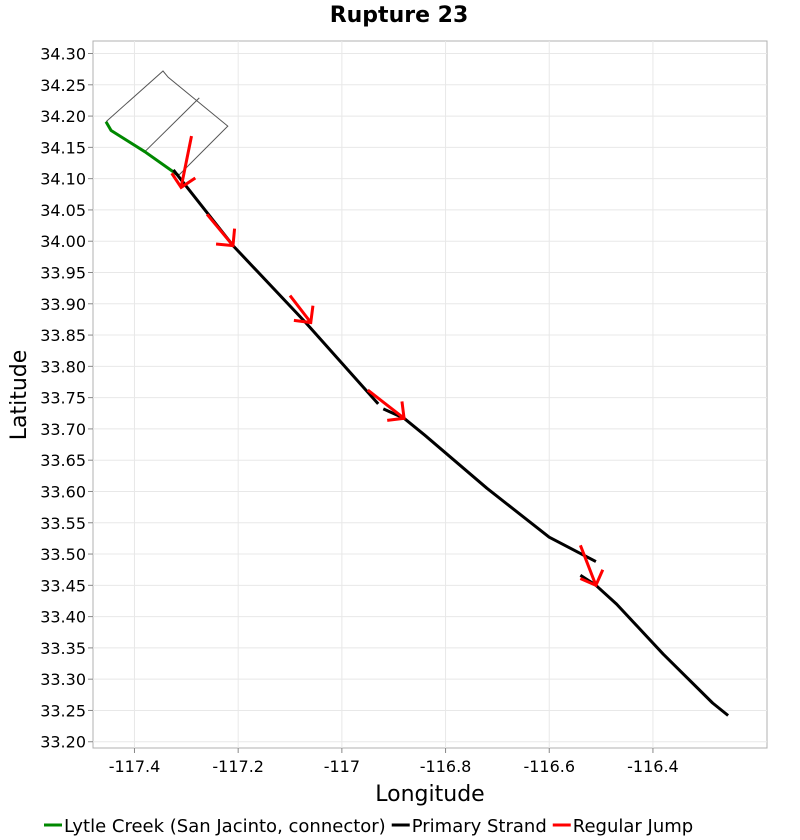 Image resolution: width=800 pixels, height=840 pixels. I want to click on legend-label: Primary Strand, so click(479, 826).